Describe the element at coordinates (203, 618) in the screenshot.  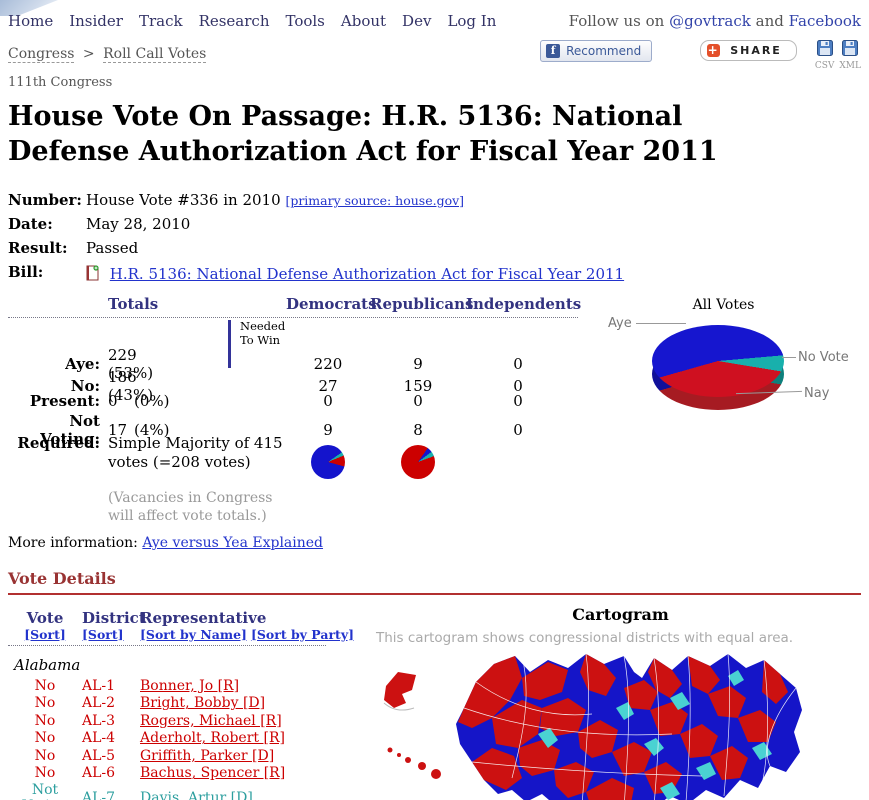
I see `column-representative: Representative` at that location.